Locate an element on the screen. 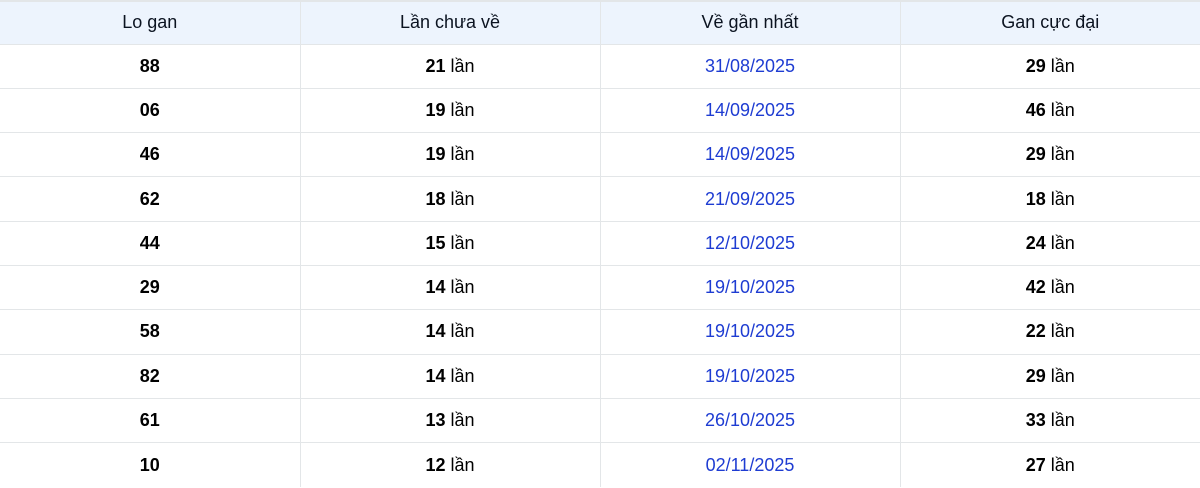 The width and height of the screenshot is (1200, 488). table-row: 88 21 lần 31/08/2025 29 lần is located at coordinates (600, 66).